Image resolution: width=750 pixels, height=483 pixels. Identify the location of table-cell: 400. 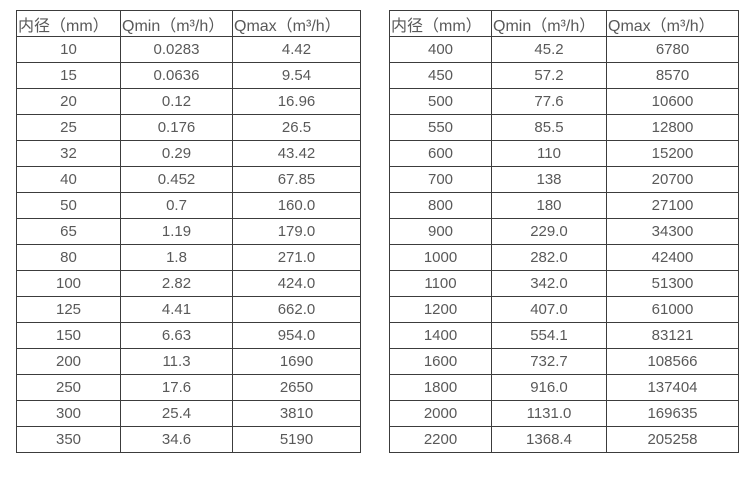
(440, 49).